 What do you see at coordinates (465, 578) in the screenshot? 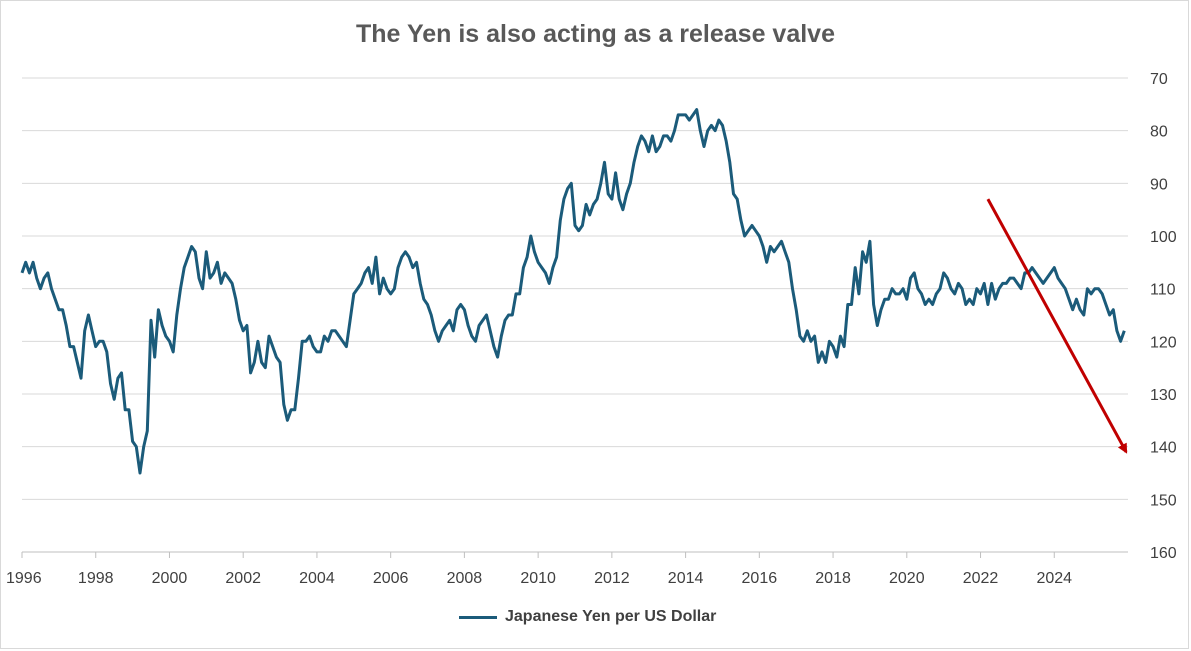
I see `x-tick-label-2008: 2008` at bounding box center [465, 578].